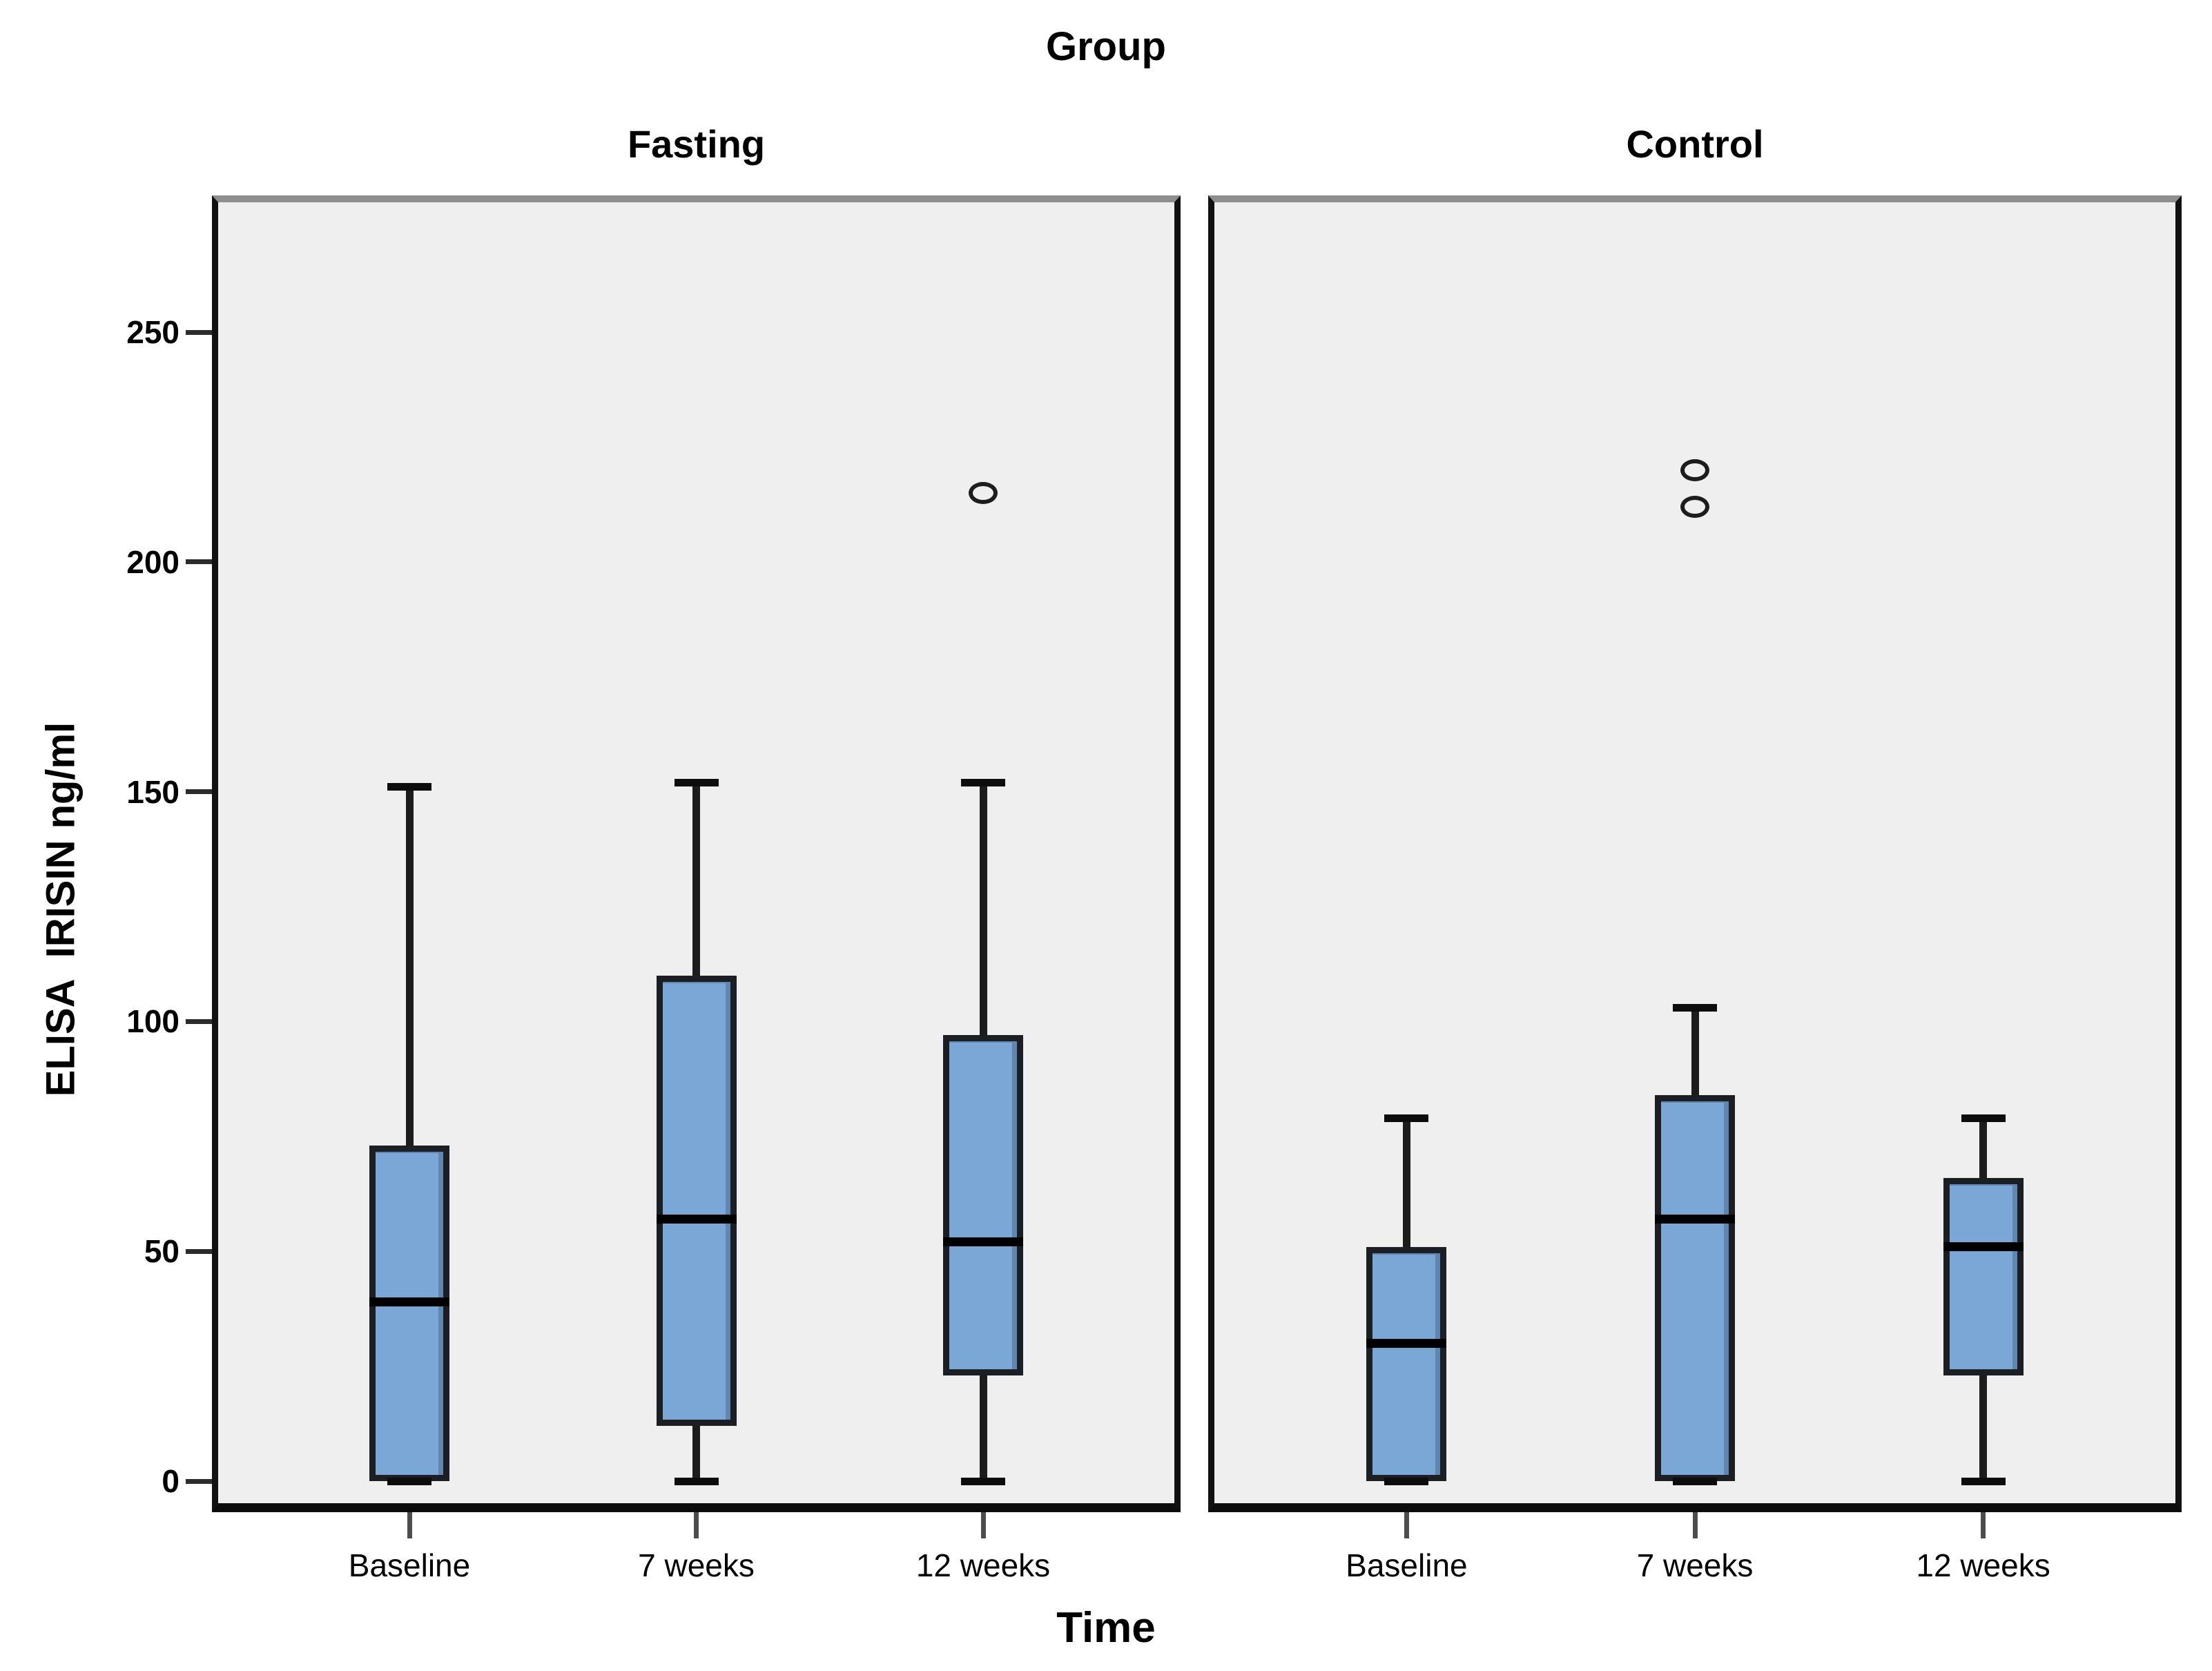 This screenshot has width=2212, height=1671. I want to click on whisker-cap-low-control-baseline, so click(1406, 1481).